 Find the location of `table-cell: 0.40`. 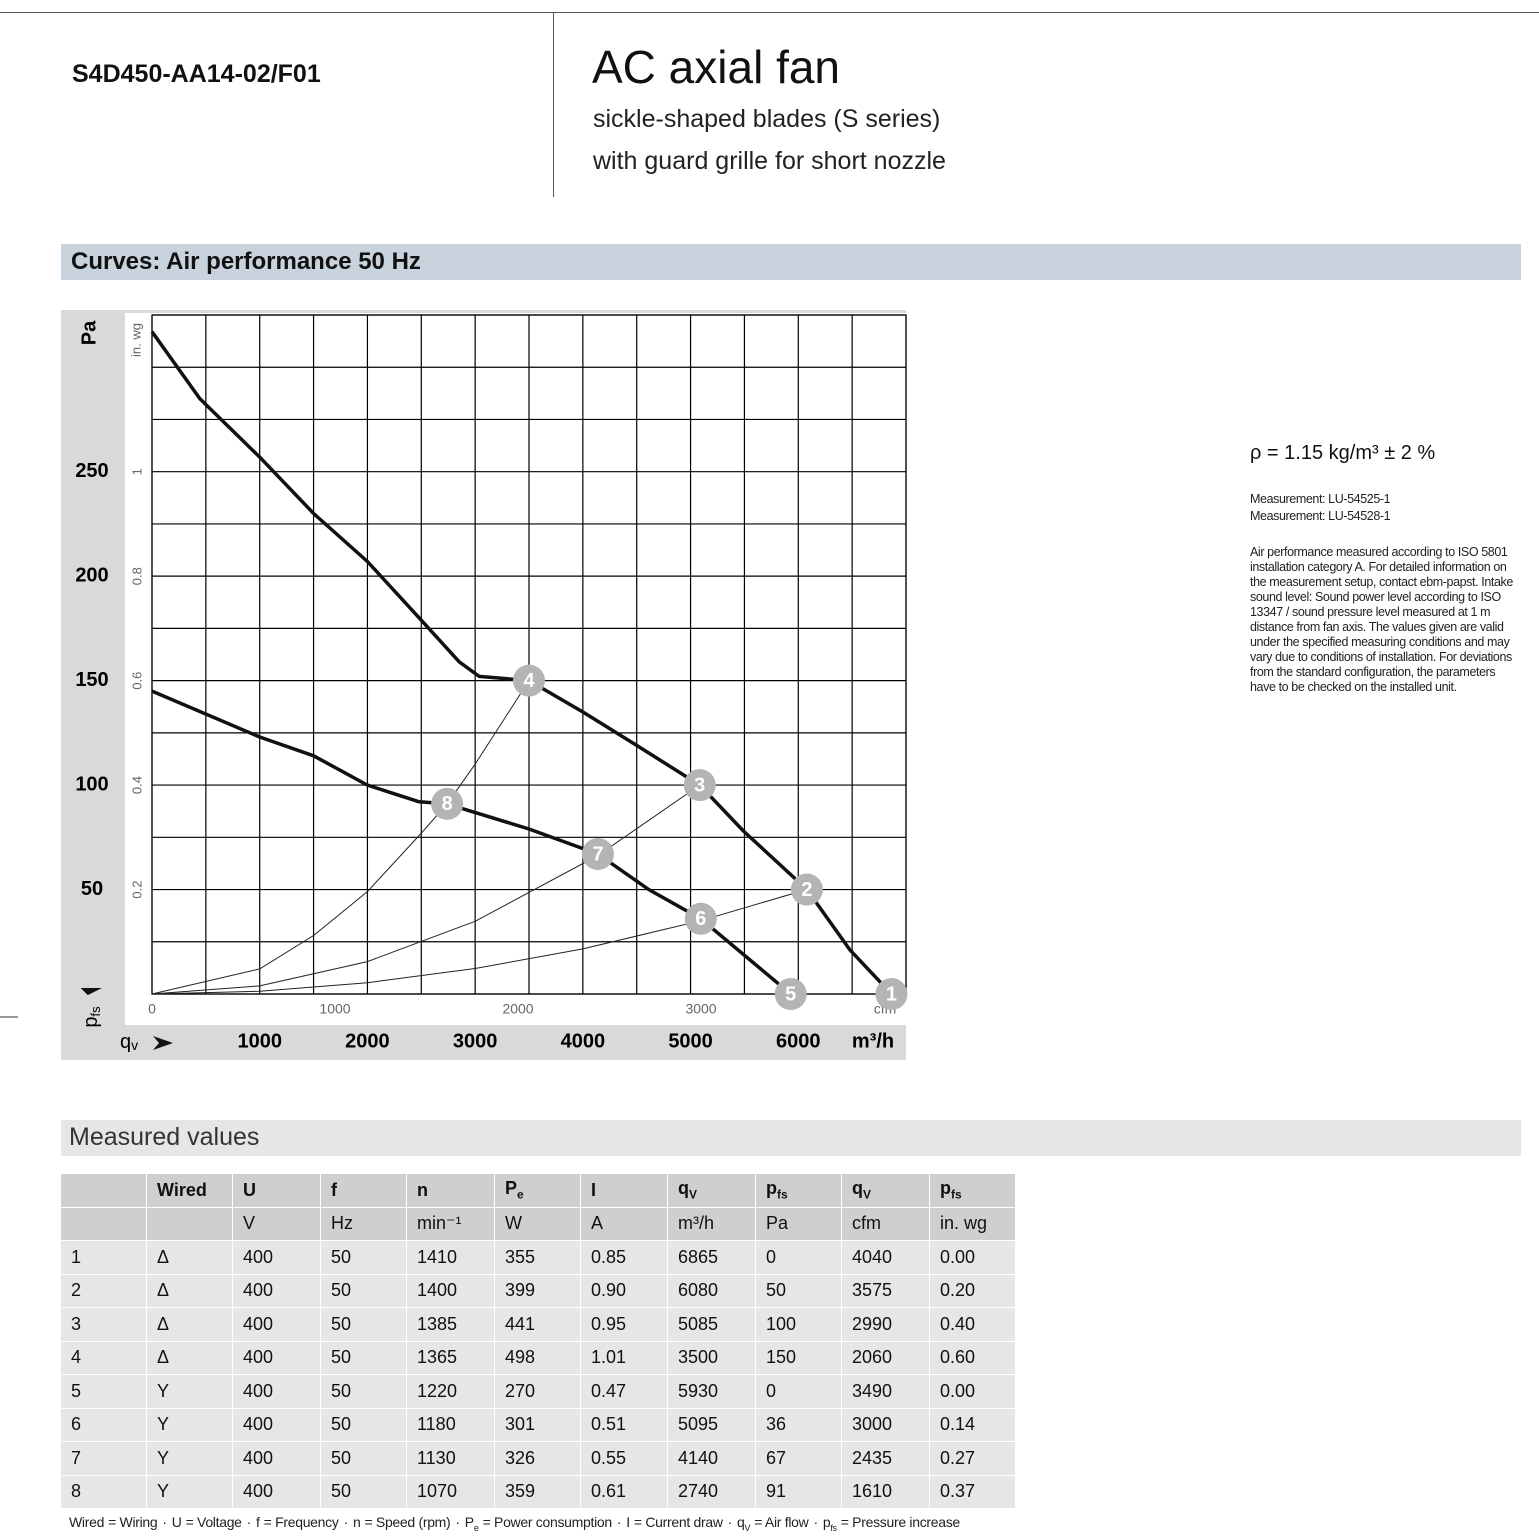

table-cell: 0.40 is located at coordinates (972, 1324).